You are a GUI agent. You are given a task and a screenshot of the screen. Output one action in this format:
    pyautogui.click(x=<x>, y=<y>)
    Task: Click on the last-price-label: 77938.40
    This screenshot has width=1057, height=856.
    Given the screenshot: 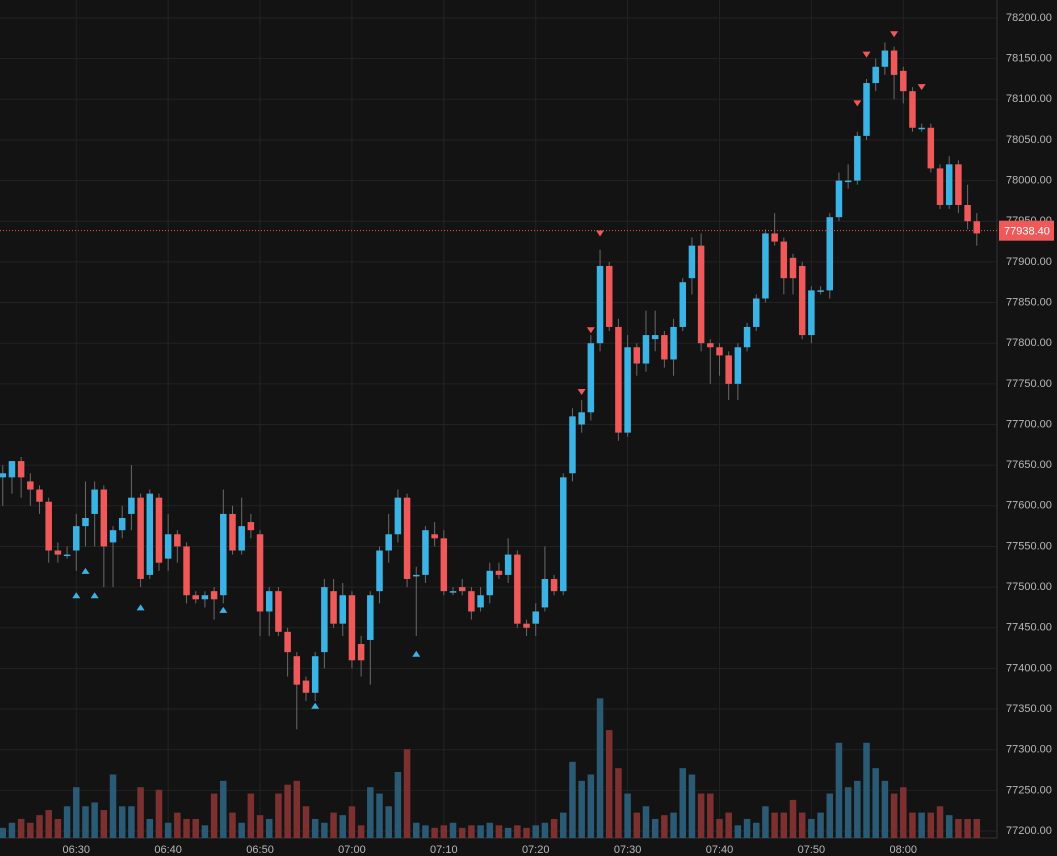 What is the action you would take?
    pyautogui.click(x=1027, y=232)
    